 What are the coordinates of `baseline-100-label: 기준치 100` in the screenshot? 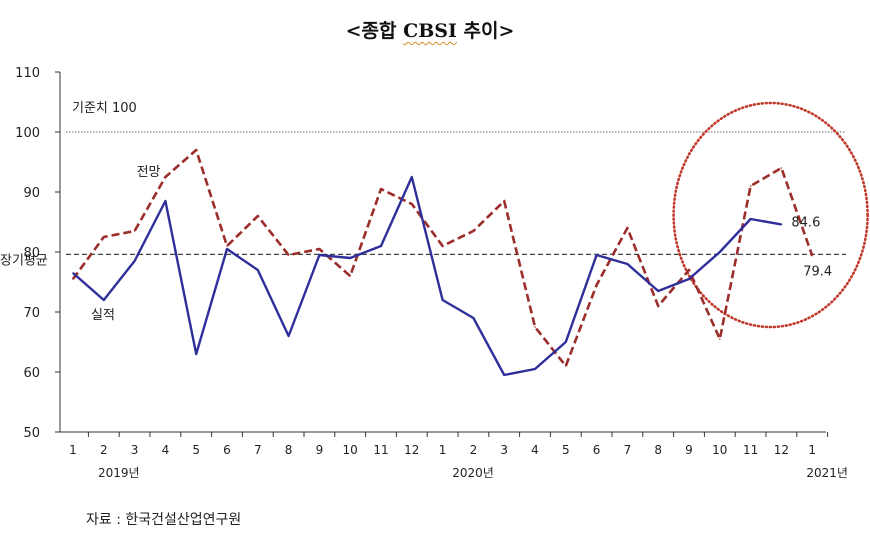 It's located at (104, 108).